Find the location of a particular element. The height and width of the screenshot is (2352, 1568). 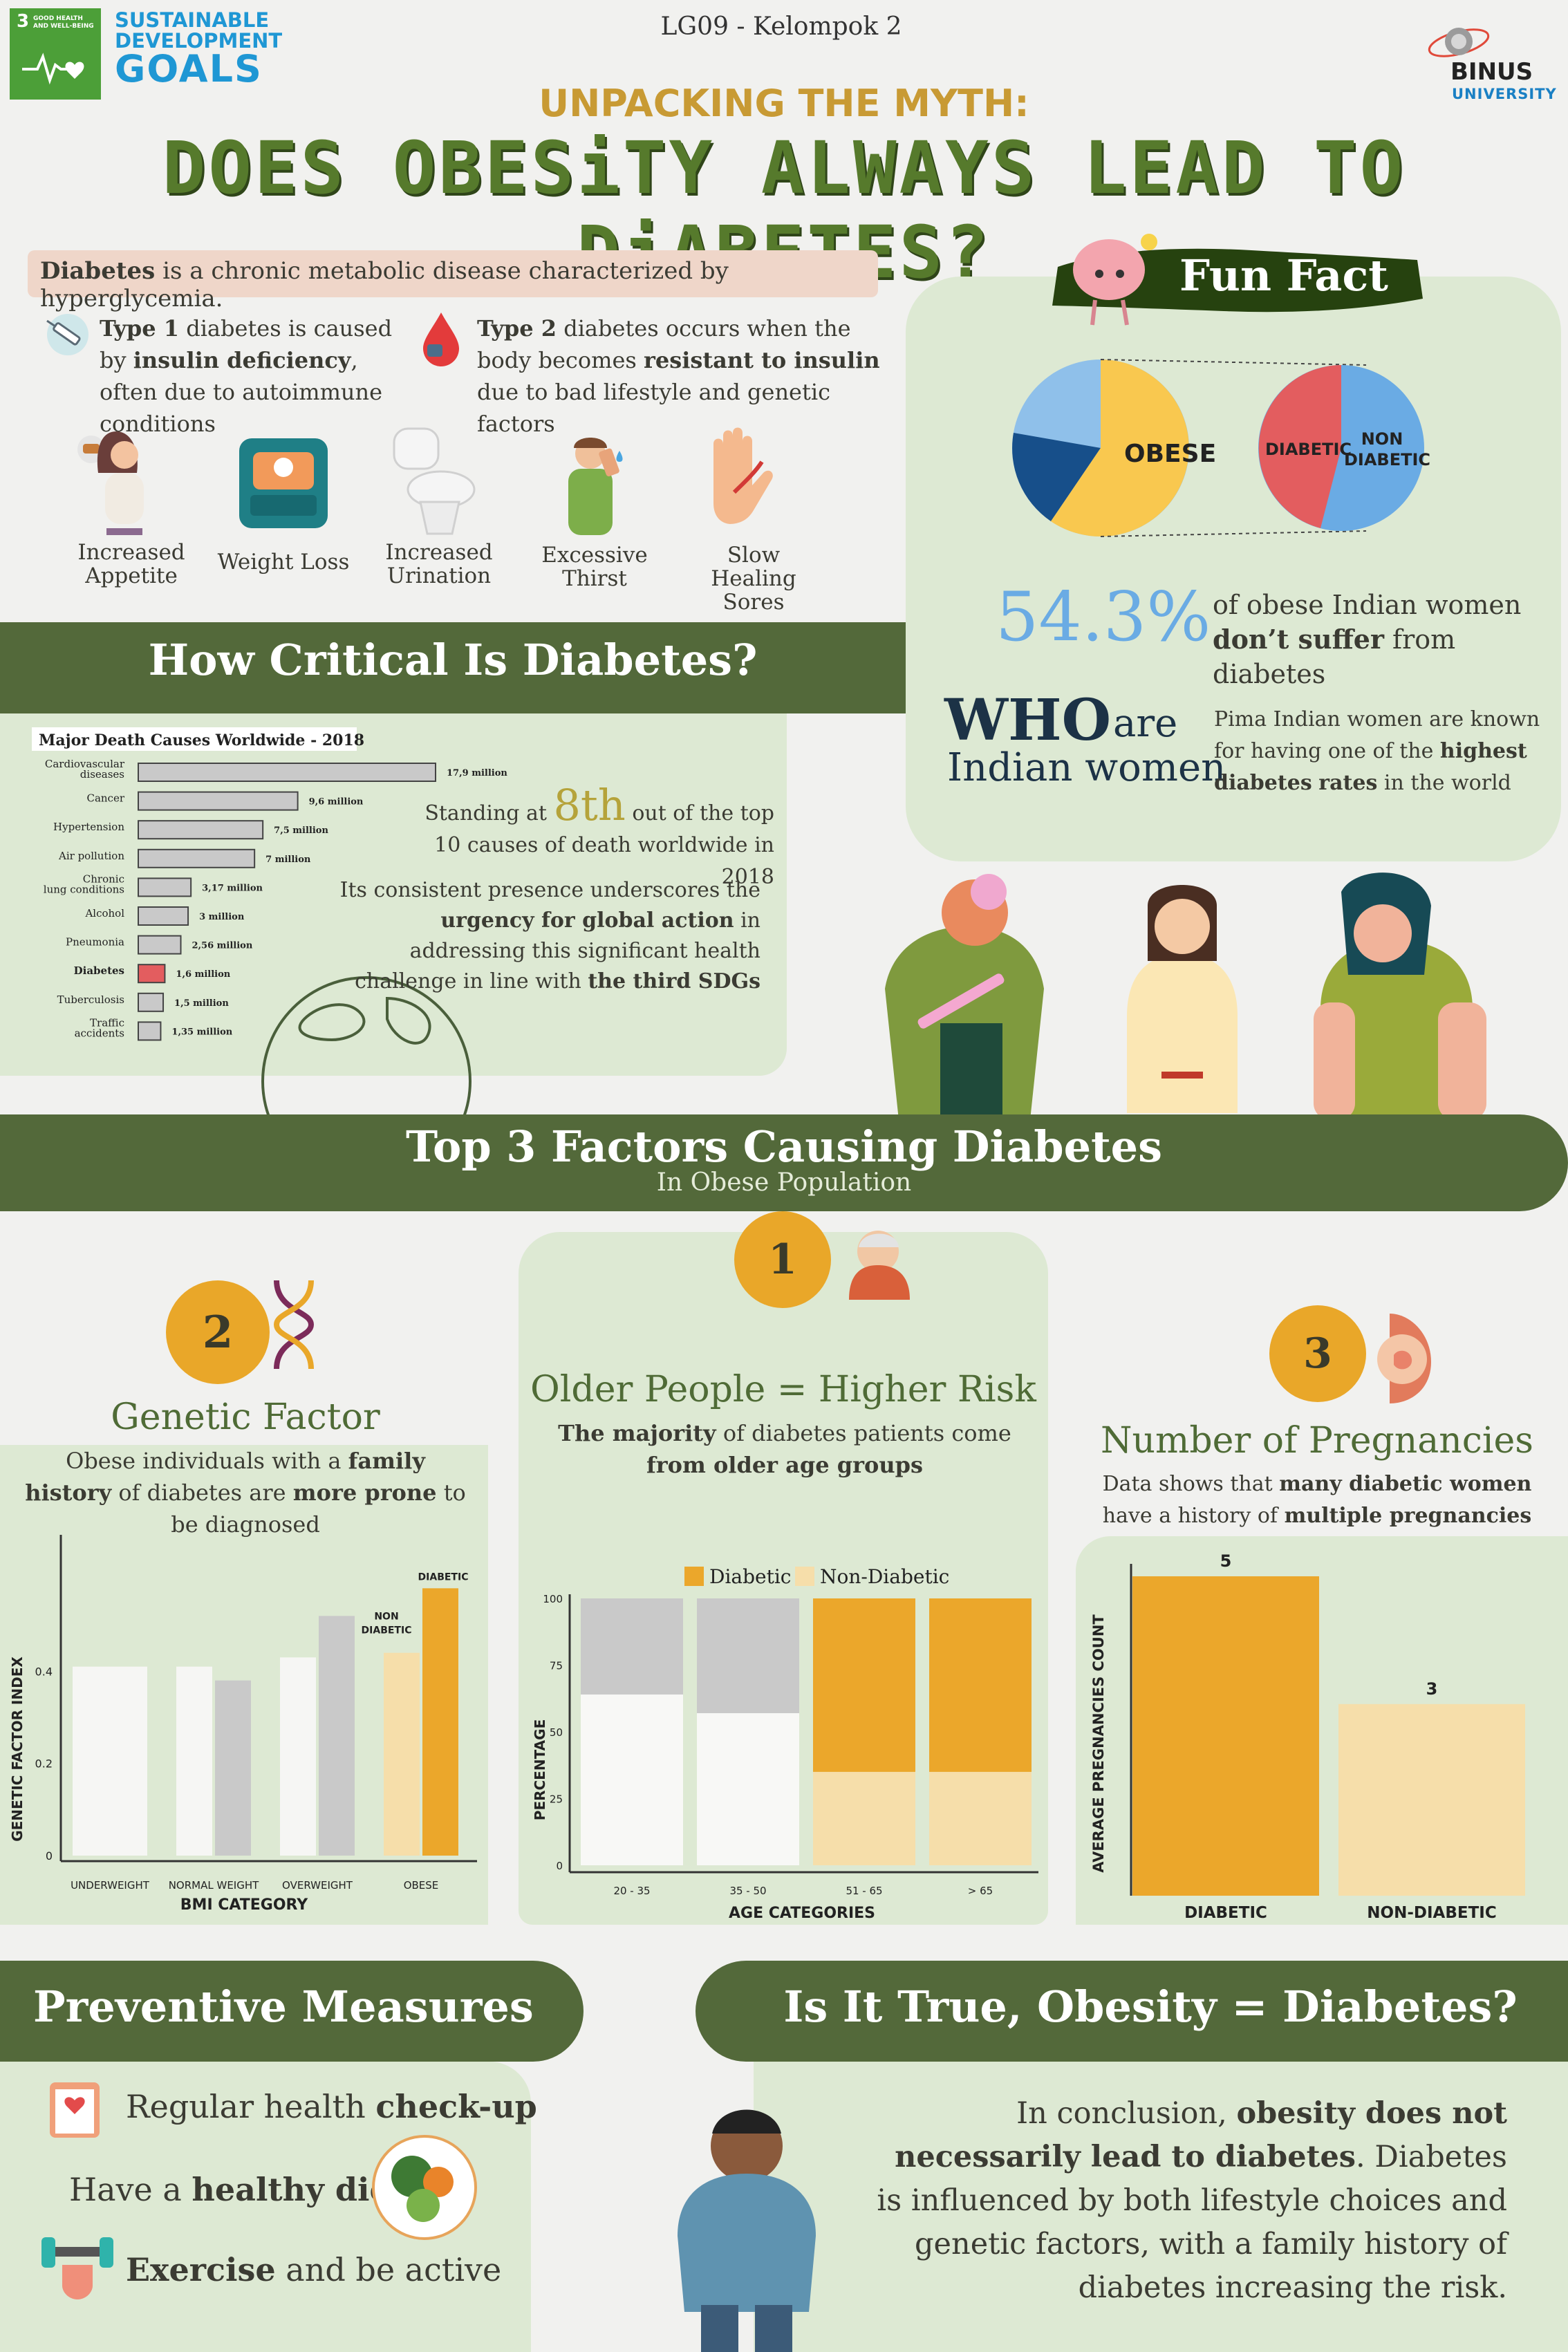

genetic-x-tick: OVERWEIGHT is located at coordinates (317, 1885).